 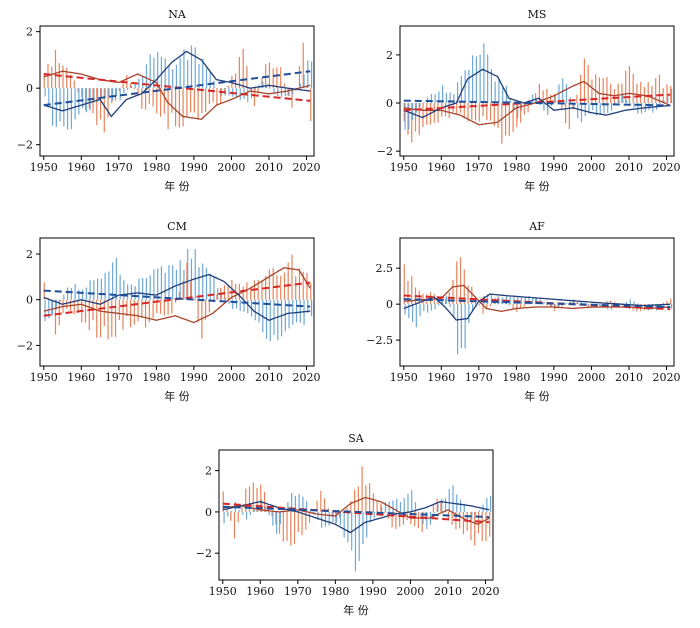 What do you see at coordinates (666, 167) in the screenshot?
I see `x-tick-label: 2020` at bounding box center [666, 167].